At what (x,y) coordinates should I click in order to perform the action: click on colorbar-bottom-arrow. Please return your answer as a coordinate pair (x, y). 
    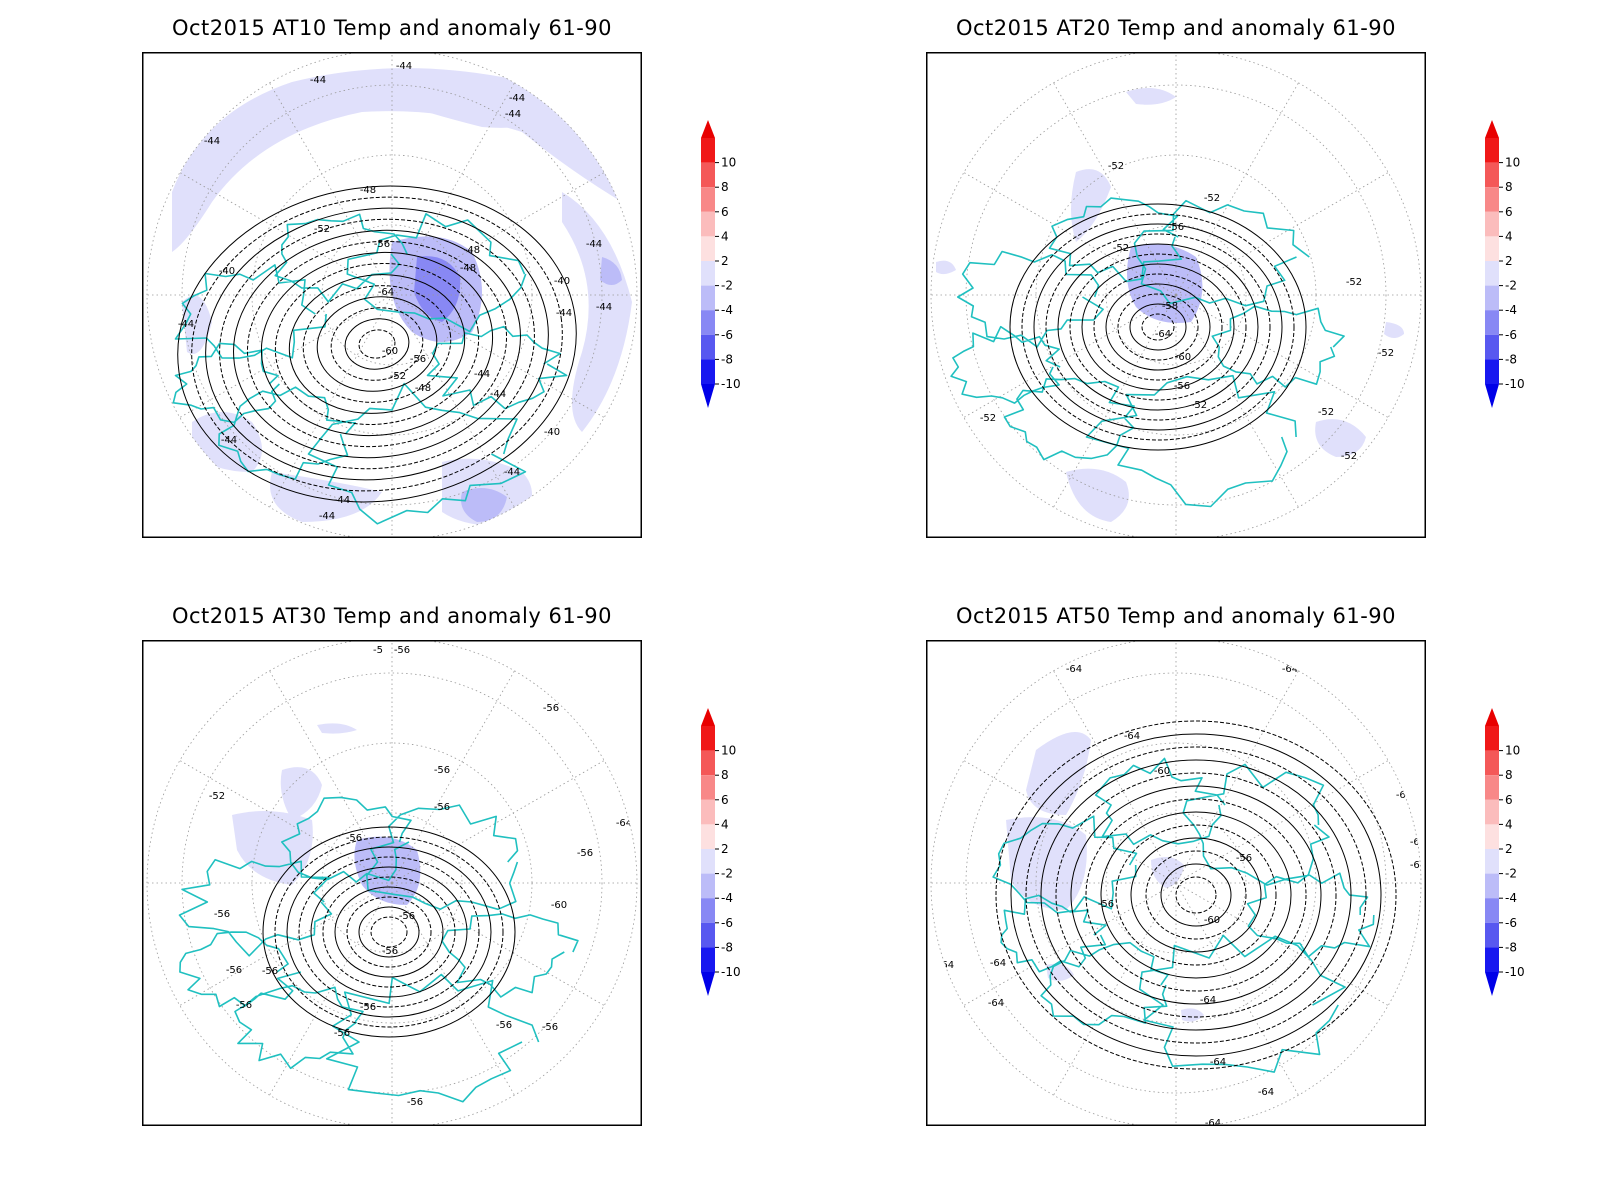
    Looking at the image, I should click on (708, 984).